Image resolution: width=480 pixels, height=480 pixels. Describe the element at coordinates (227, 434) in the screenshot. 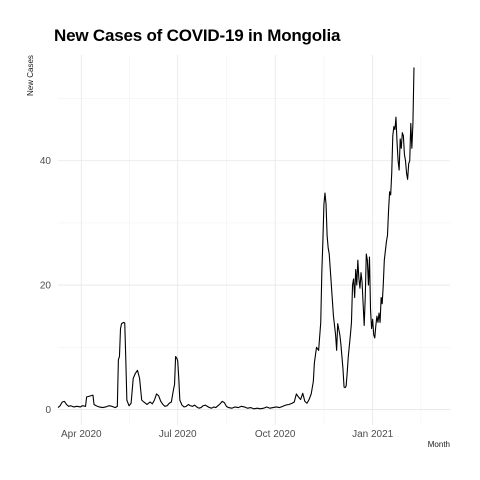

I see `x-axis-ticks: Apr 2020 Jul 2020 Oct 2020 Jan 2021` at that location.